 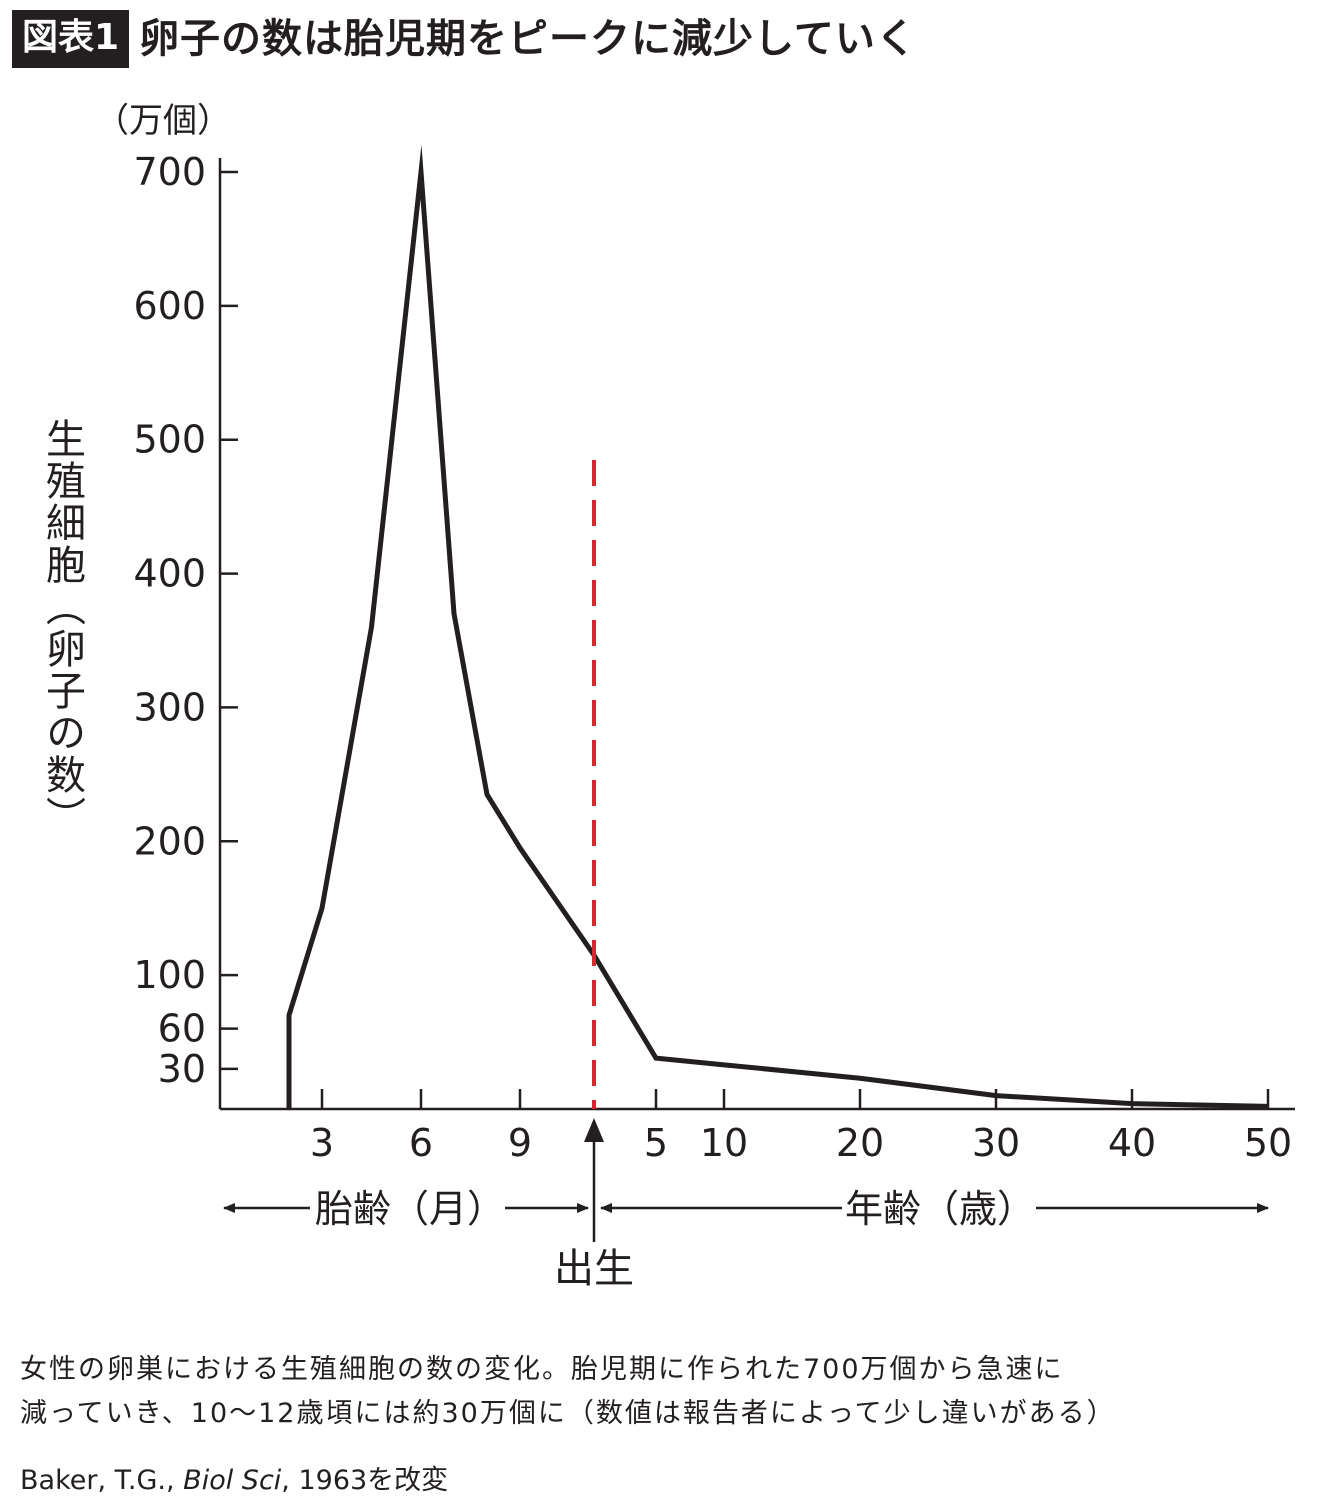 What do you see at coordinates (322, 1143) in the screenshot?
I see `x-tick-label: 3` at bounding box center [322, 1143].